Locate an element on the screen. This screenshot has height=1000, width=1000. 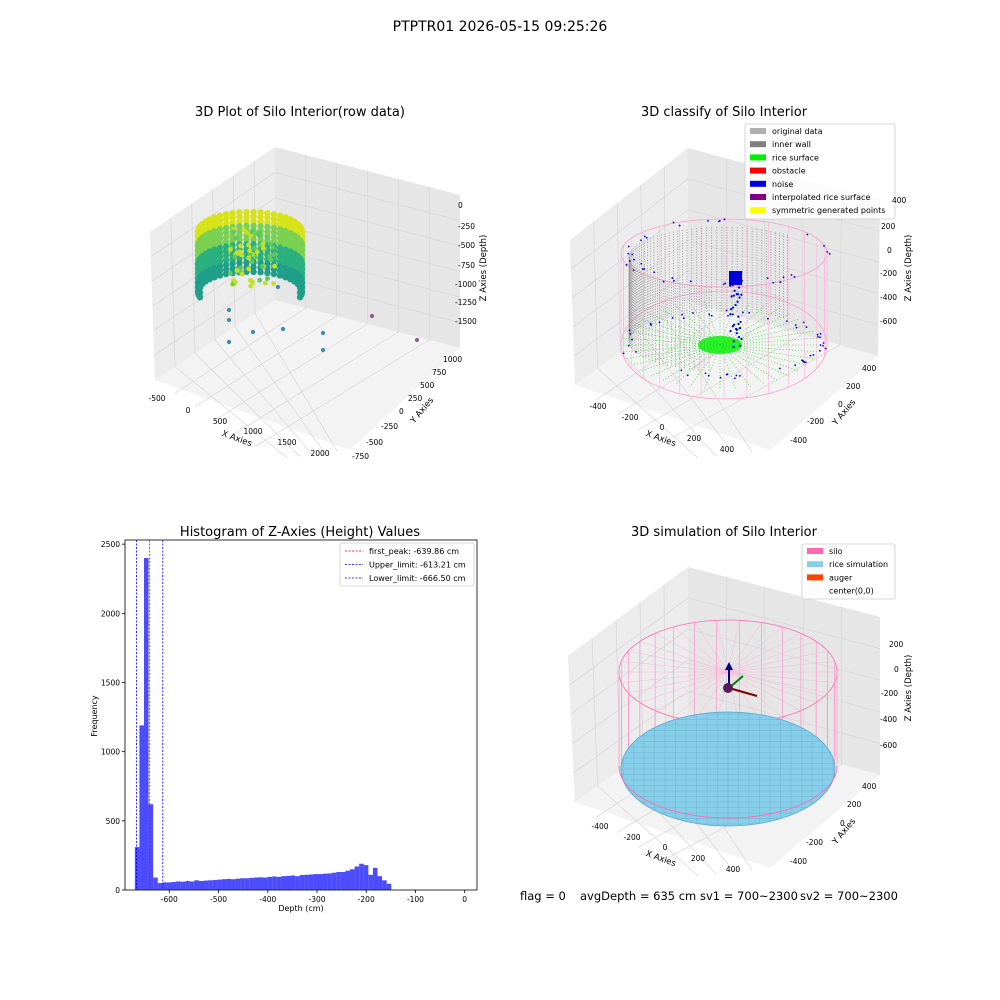
histogram-xtick-label: -500 is located at coordinates (218, 899).